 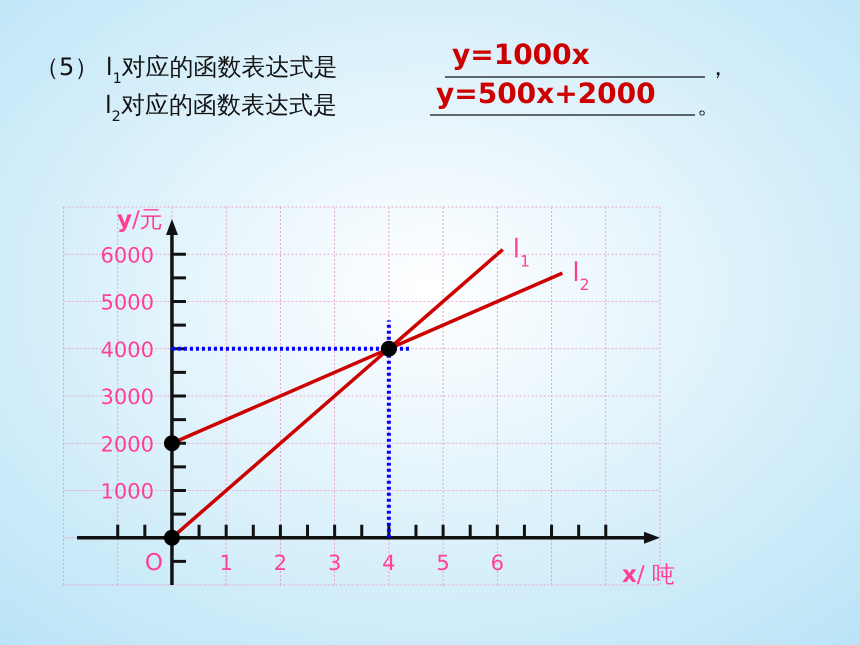 What do you see at coordinates (221, 108) in the screenshot?
I see `text: l$_{2}$对应的函数表达式是` at bounding box center [221, 108].